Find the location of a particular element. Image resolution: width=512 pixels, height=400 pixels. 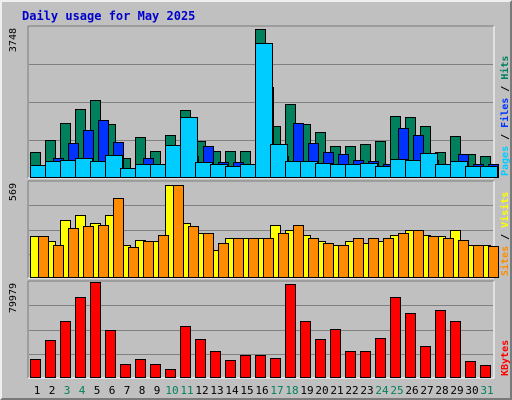

day-label: 7 is located at coordinates (127, 390).